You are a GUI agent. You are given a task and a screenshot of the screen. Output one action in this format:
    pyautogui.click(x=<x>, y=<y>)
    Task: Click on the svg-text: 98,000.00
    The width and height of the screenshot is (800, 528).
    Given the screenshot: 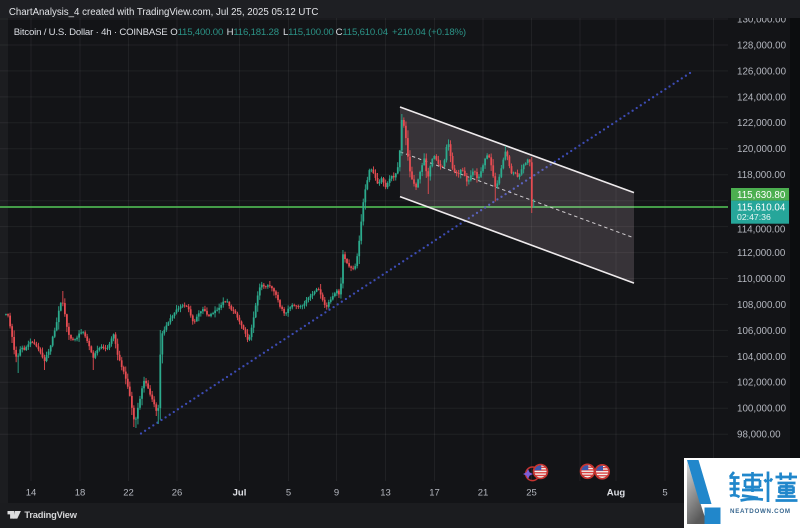 What is the action you would take?
    pyautogui.click(x=759, y=435)
    